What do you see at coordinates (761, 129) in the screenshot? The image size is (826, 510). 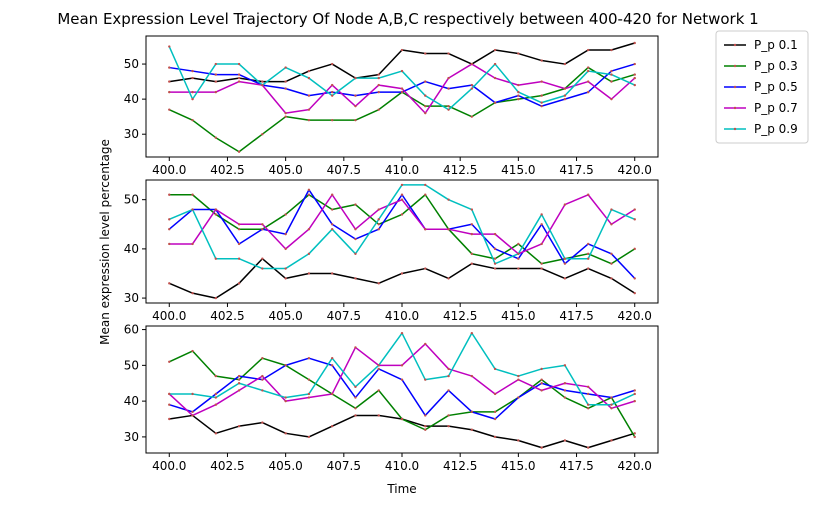 I see `legend-item: P_p 0.9` at bounding box center [761, 129].